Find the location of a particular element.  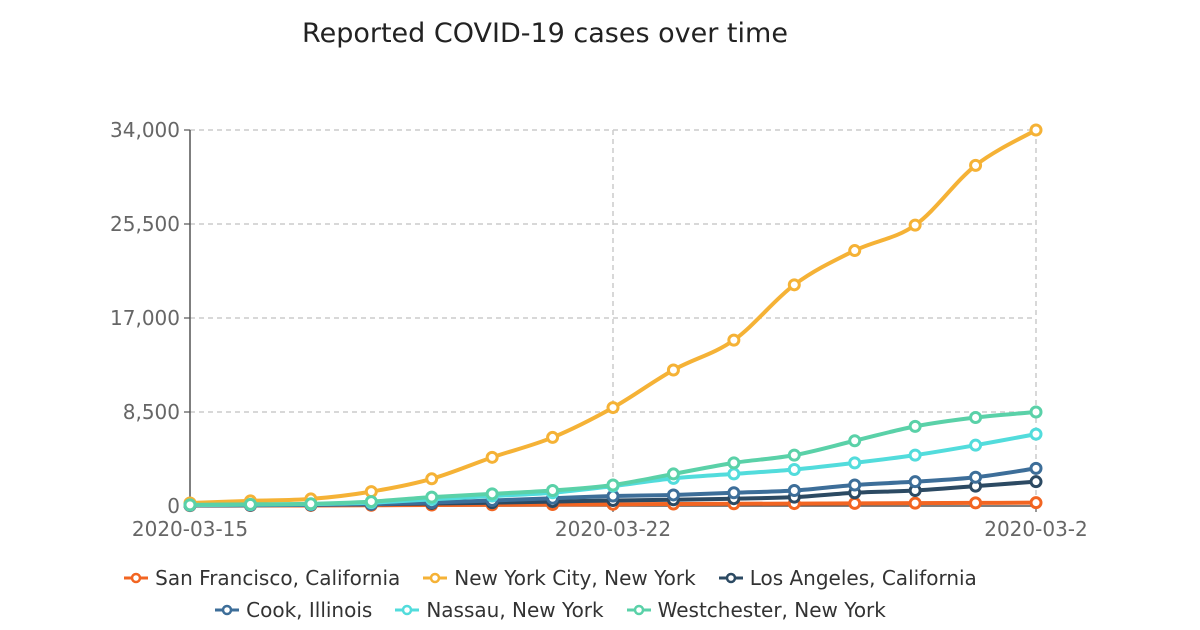

legend-label: New York City, New York is located at coordinates (575, 578).